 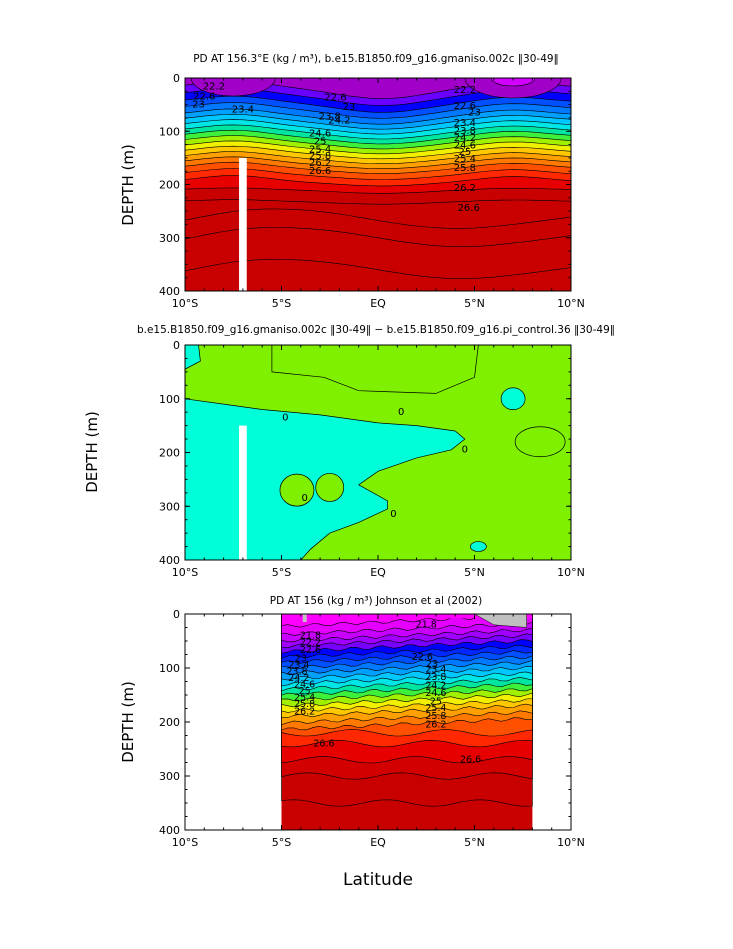 I want to click on panel2-plot: 0 0 0 0 0, so click(x=378, y=452).